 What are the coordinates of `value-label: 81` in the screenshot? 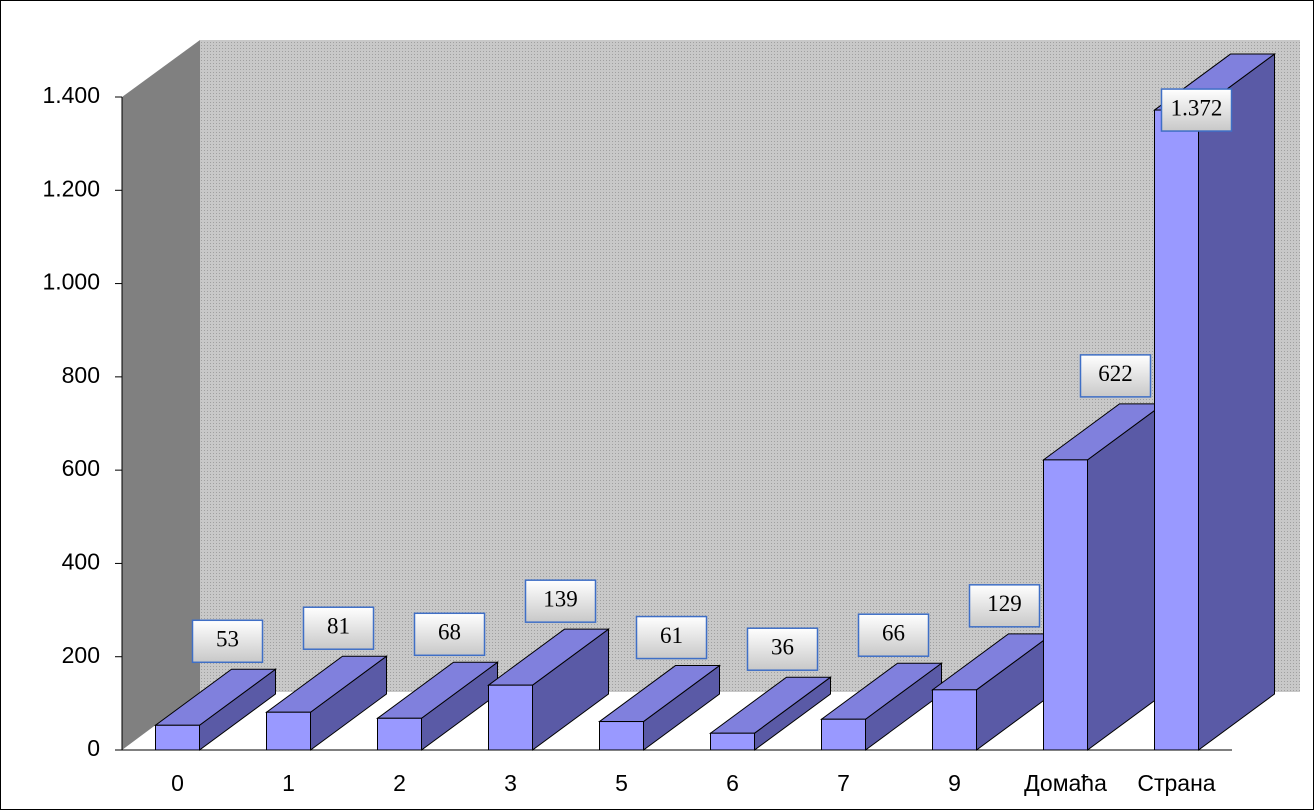 It's located at (338, 626).